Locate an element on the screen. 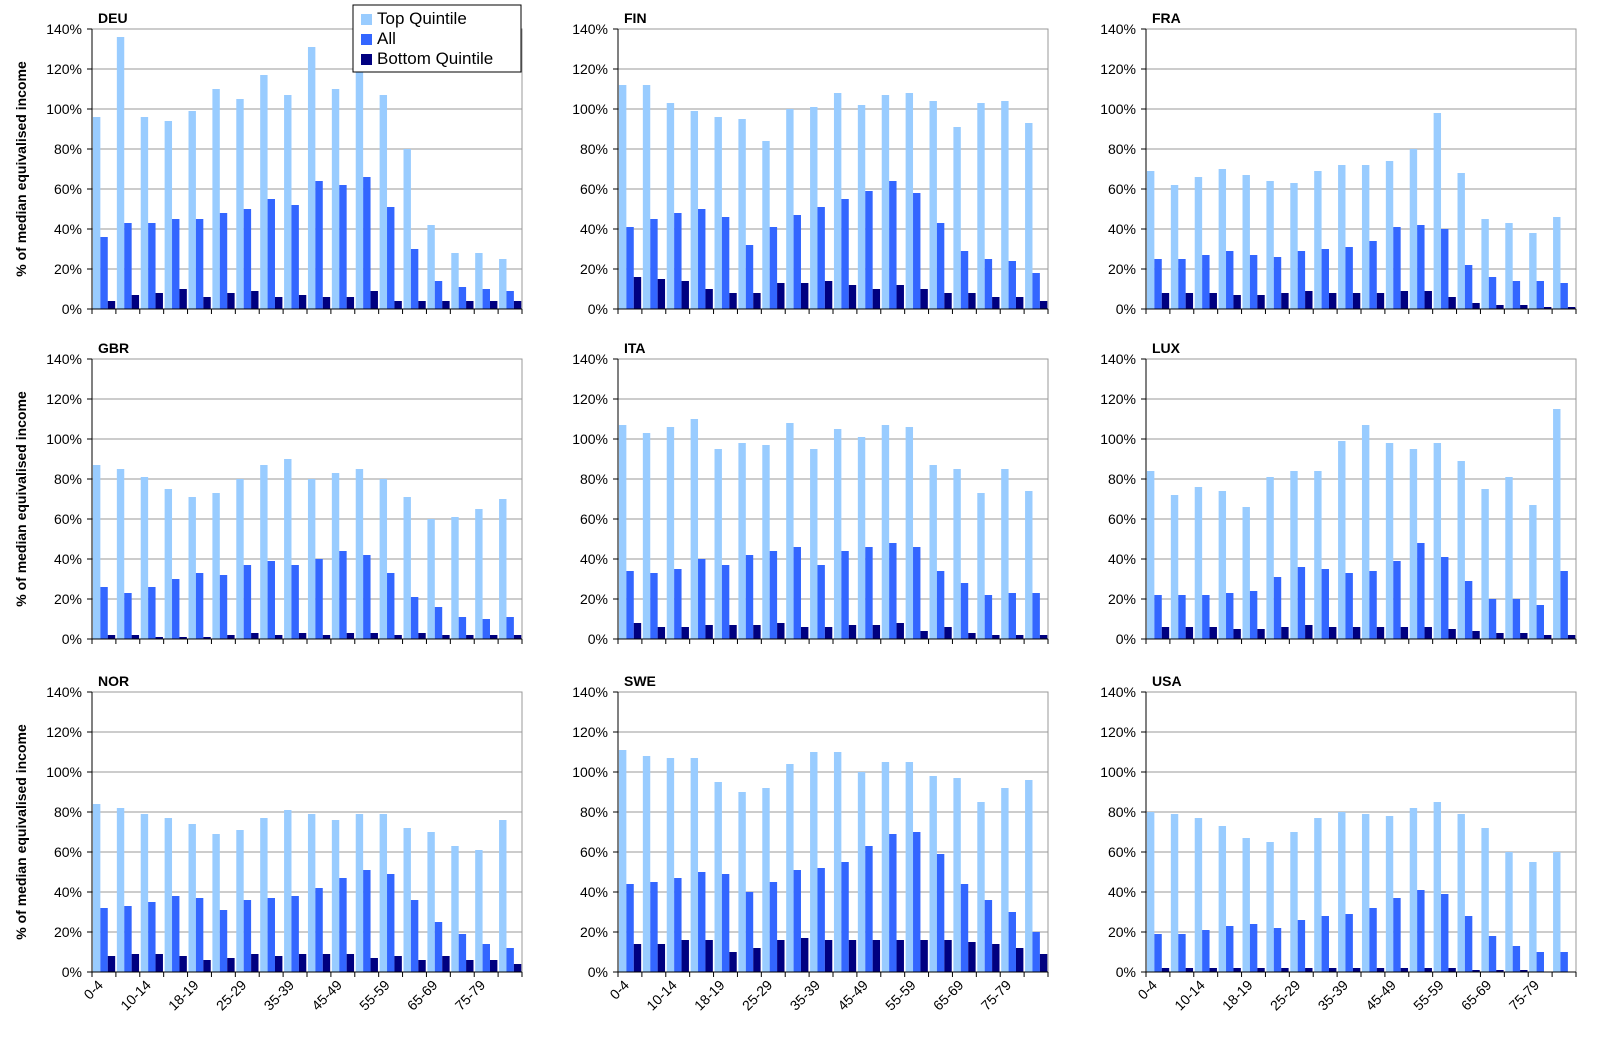  x-tick-label: 35-39 is located at coordinates (279, 995).